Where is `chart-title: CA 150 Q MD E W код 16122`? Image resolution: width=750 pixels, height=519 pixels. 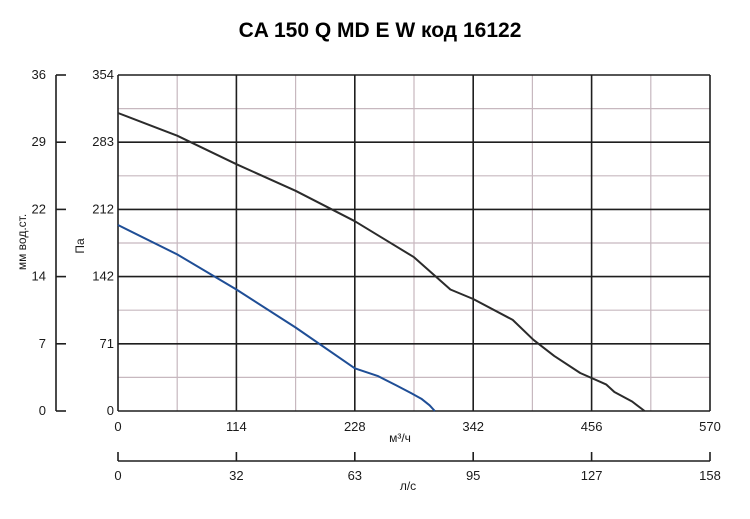 chart-title: CA 150 Q MD E W код 16122 is located at coordinates (380, 30).